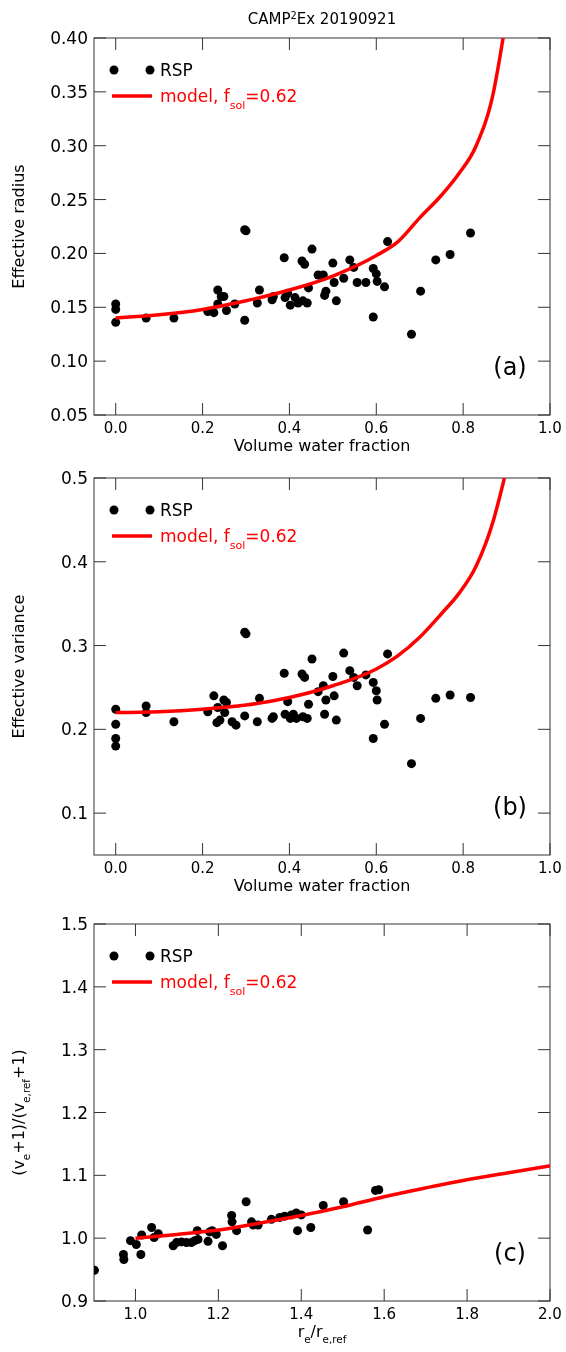  Describe the element at coordinates (74, 813) in the screenshot. I see `y-tick-label: 0.1` at that location.